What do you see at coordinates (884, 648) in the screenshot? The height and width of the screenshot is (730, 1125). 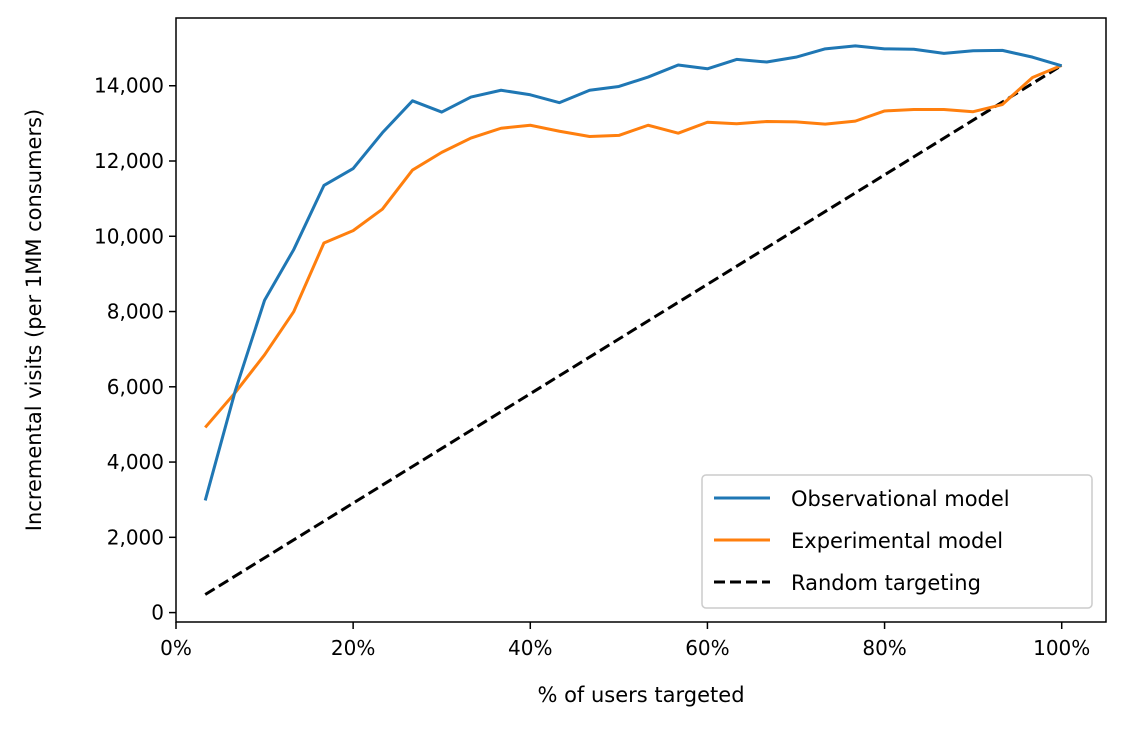 I see `x-tick-label: 80%` at bounding box center [884, 648].